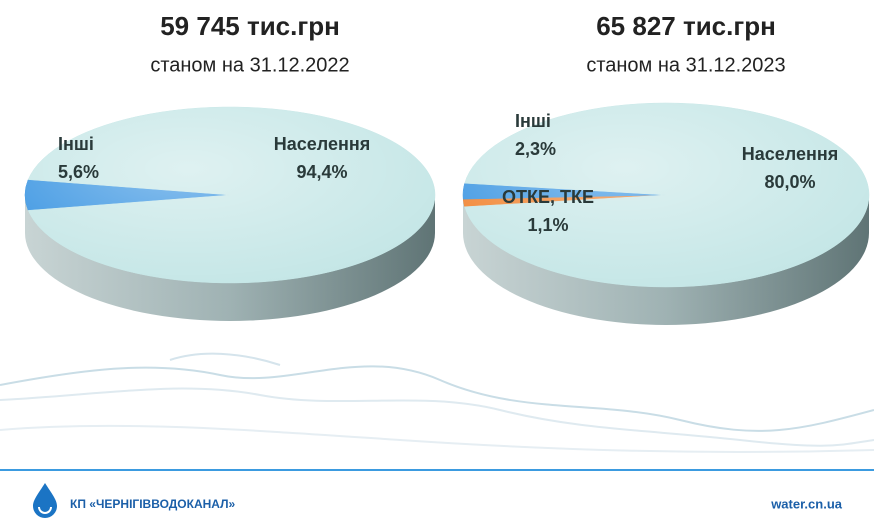  What do you see at coordinates (547, 225) in the screenshot?
I see `slice-value-label: 1,1%` at bounding box center [547, 225].